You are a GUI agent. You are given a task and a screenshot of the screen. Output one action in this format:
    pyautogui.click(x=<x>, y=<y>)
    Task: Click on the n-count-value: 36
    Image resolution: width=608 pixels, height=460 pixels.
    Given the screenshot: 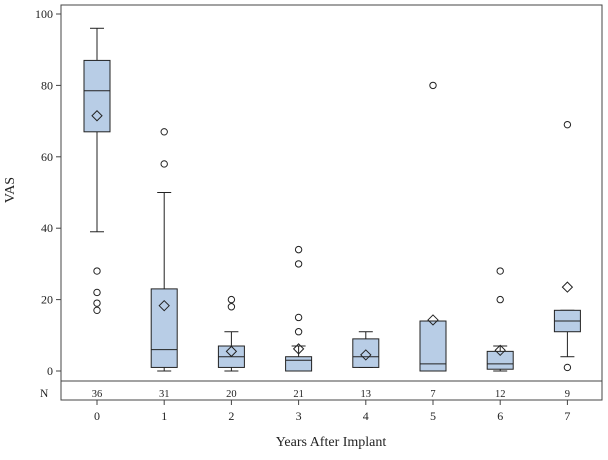 What is the action you would take?
    pyautogui.click(x=97, y=394)
    